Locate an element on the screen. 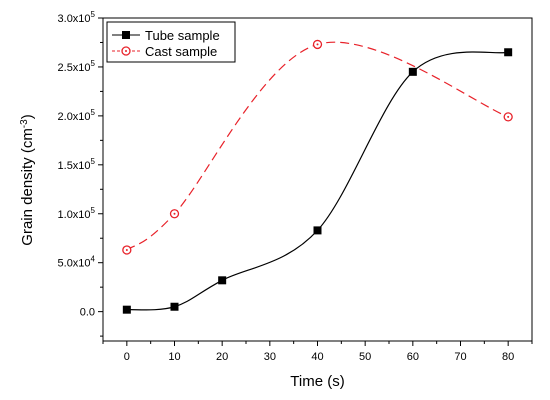 This screenshot has width=550, height=400. x-tick-label: 40 is located at coordinates (317, 357).